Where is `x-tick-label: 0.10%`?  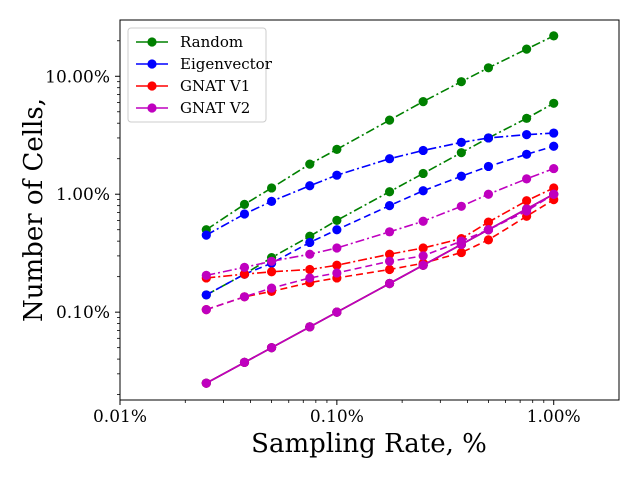
x-tick-label: 0.10% is located at coordinates (337, 417).